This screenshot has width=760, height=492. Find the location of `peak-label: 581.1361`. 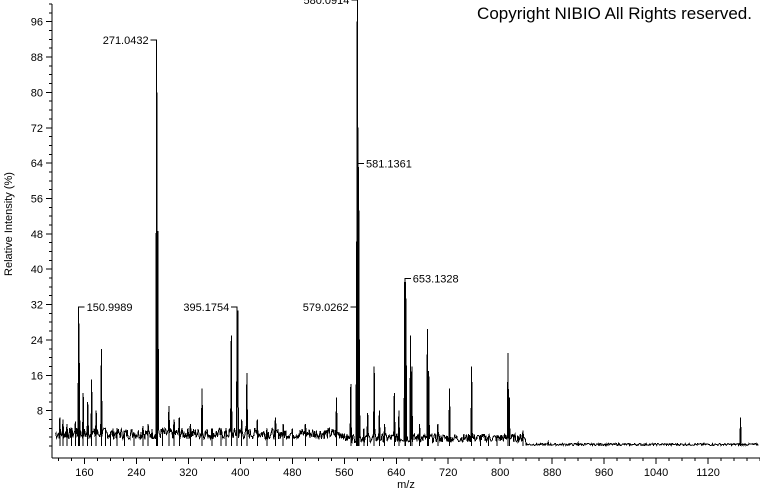

peak-label: 581.1361 is located at coordinates (389, 165).